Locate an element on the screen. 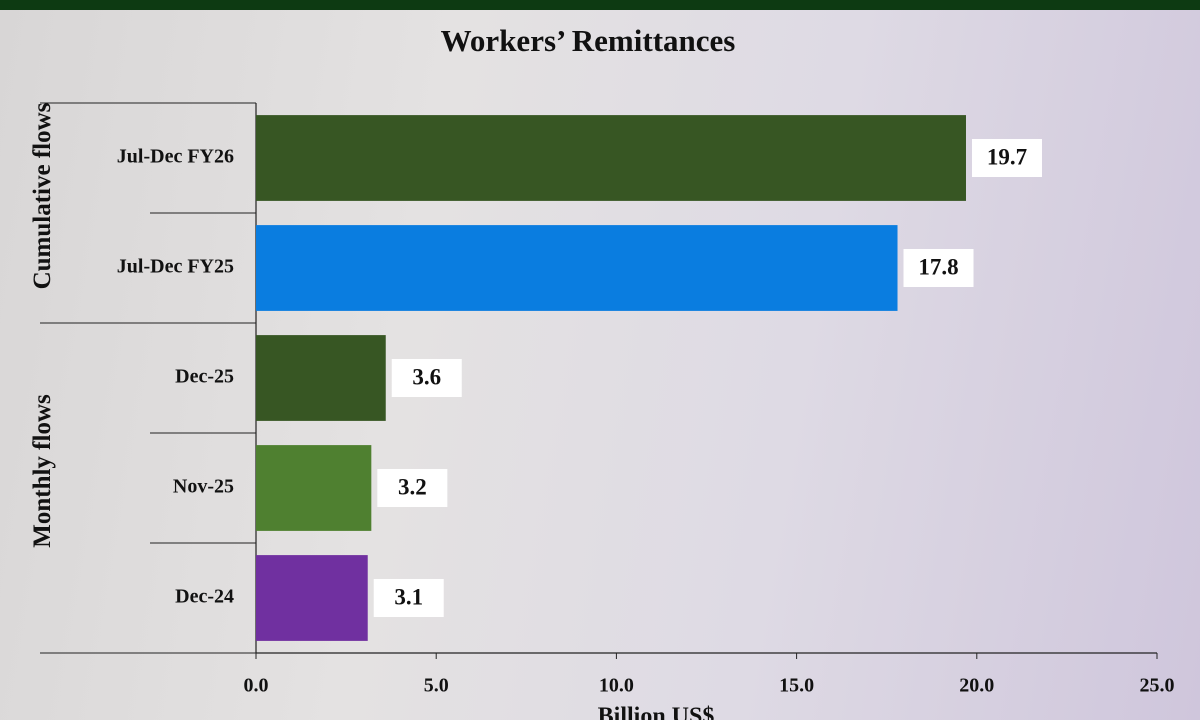 This screenshot has height=720, width=1200. x-axis-label: Billion US$ is located at coordinates (656, 712).